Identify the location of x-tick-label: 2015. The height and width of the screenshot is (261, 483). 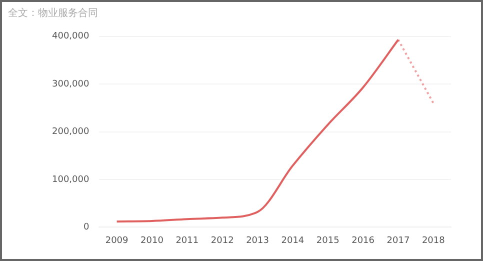
(328, 241).